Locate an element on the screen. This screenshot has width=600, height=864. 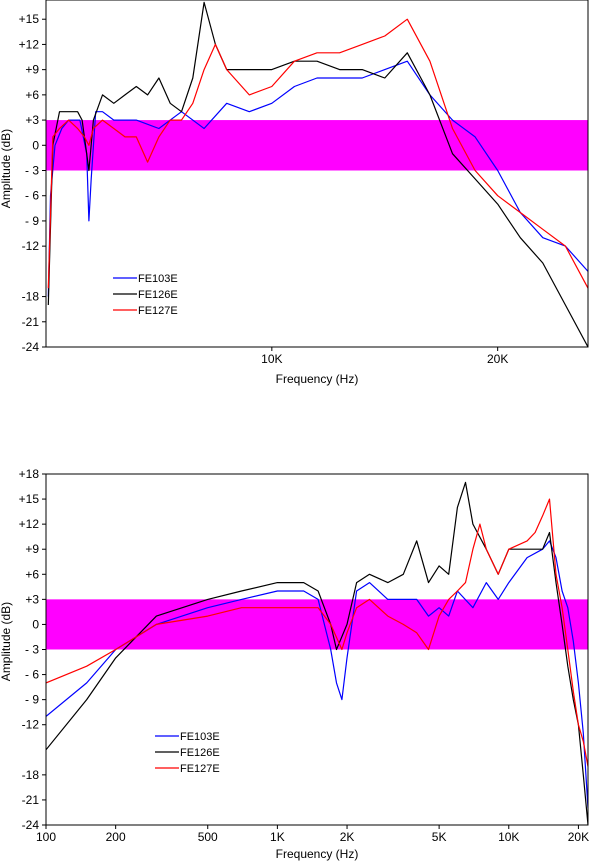
y-tick-label: +18 is located at coordinates (29, 474).